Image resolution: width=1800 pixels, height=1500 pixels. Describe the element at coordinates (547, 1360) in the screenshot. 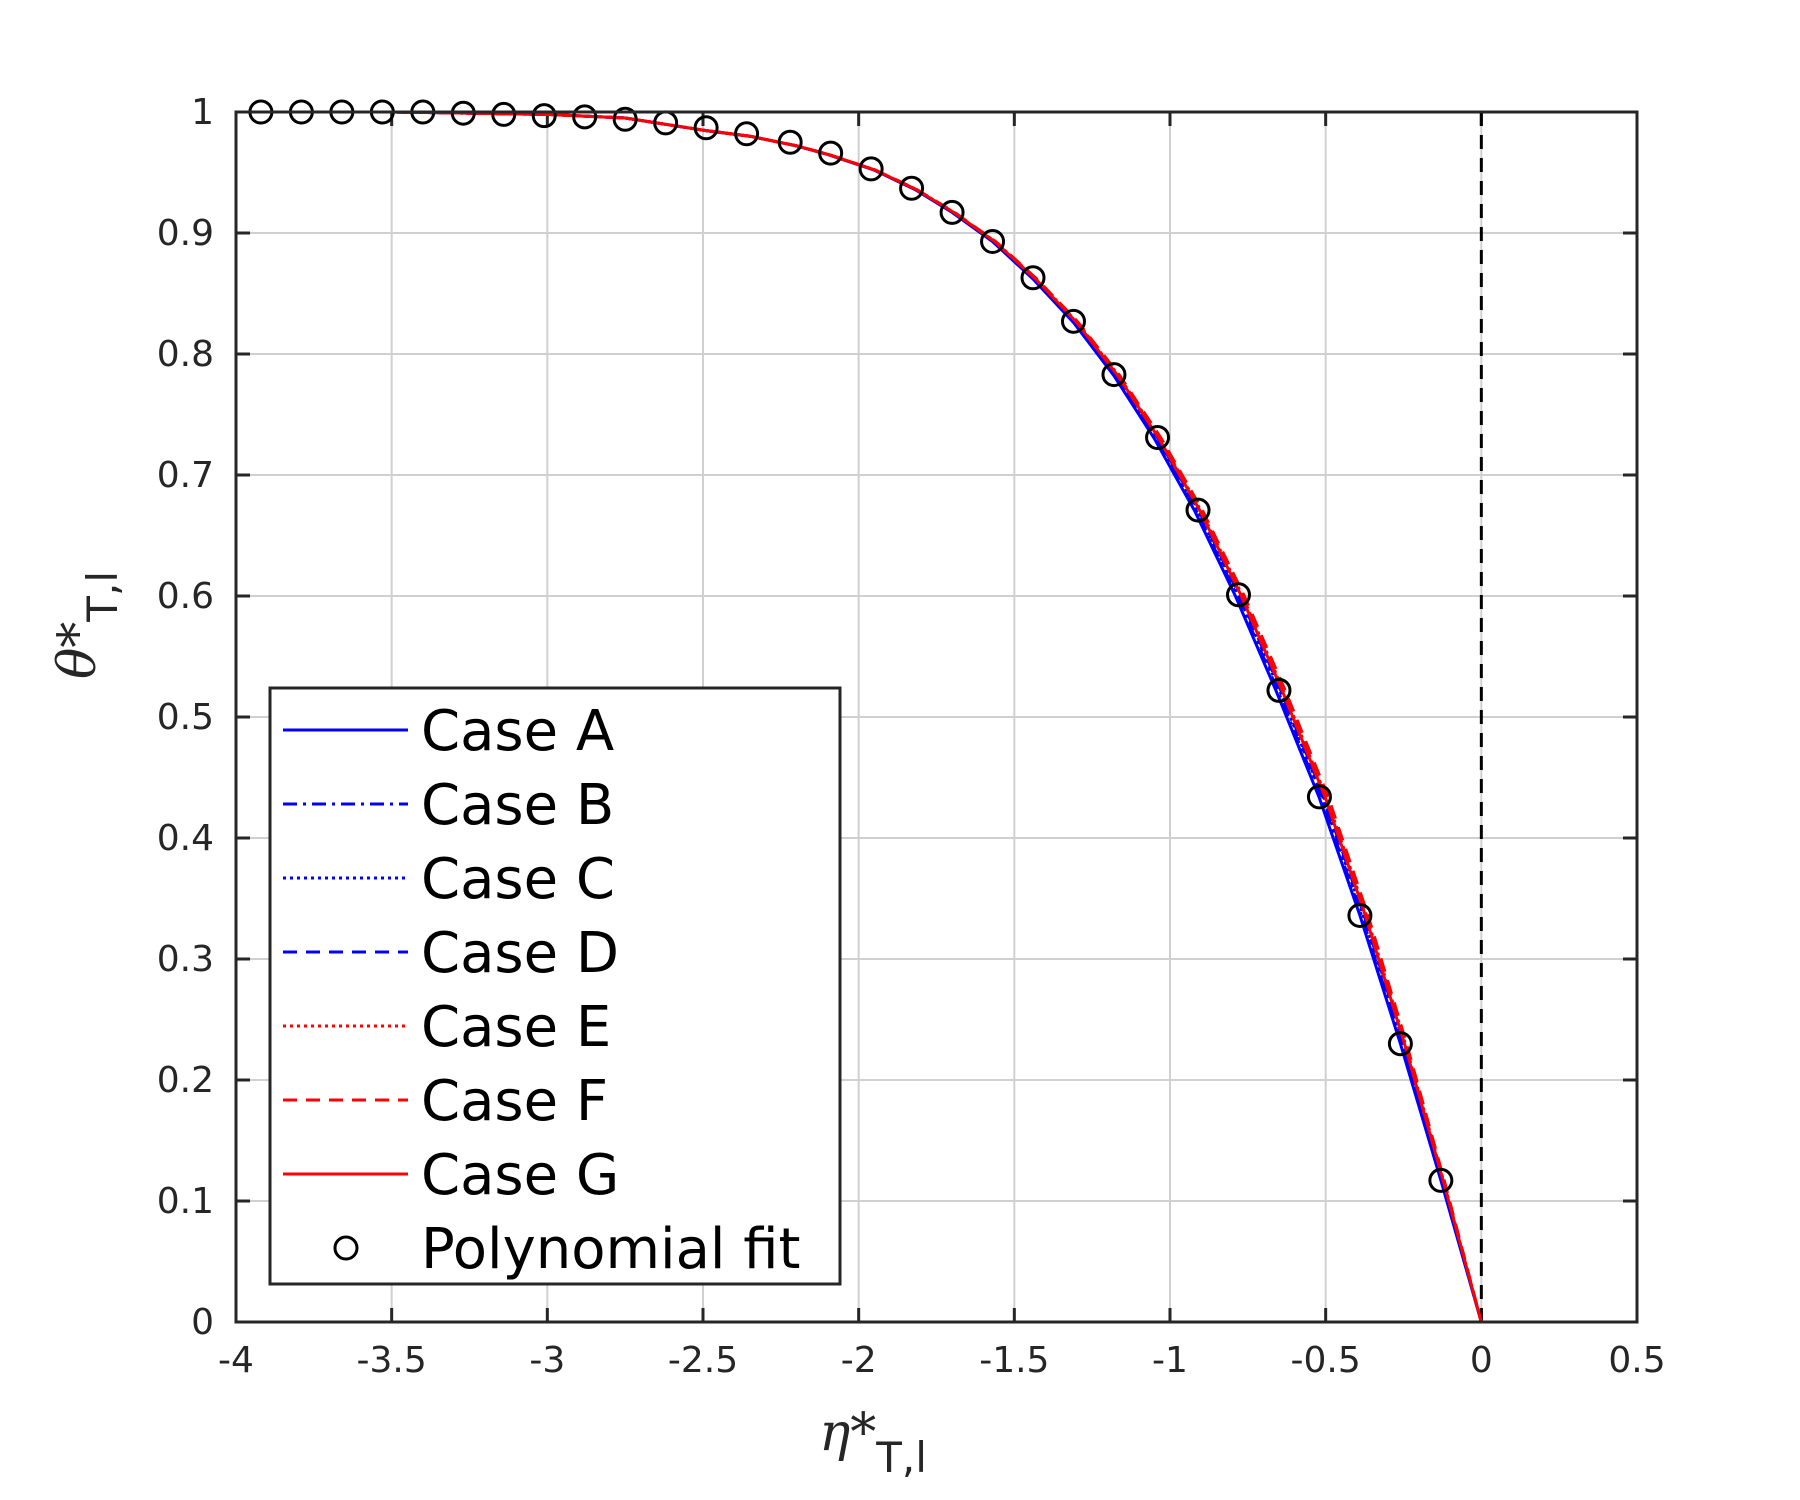

I see `x-tick-label: -3` at that location.